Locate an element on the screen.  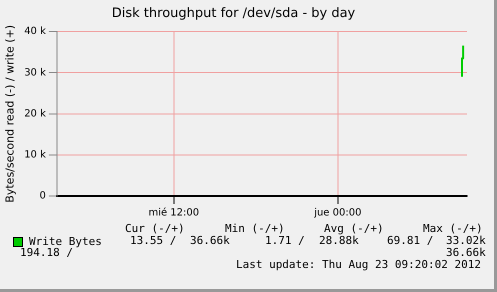
text: Cur (-/+) is located at coordinates (155, 228).